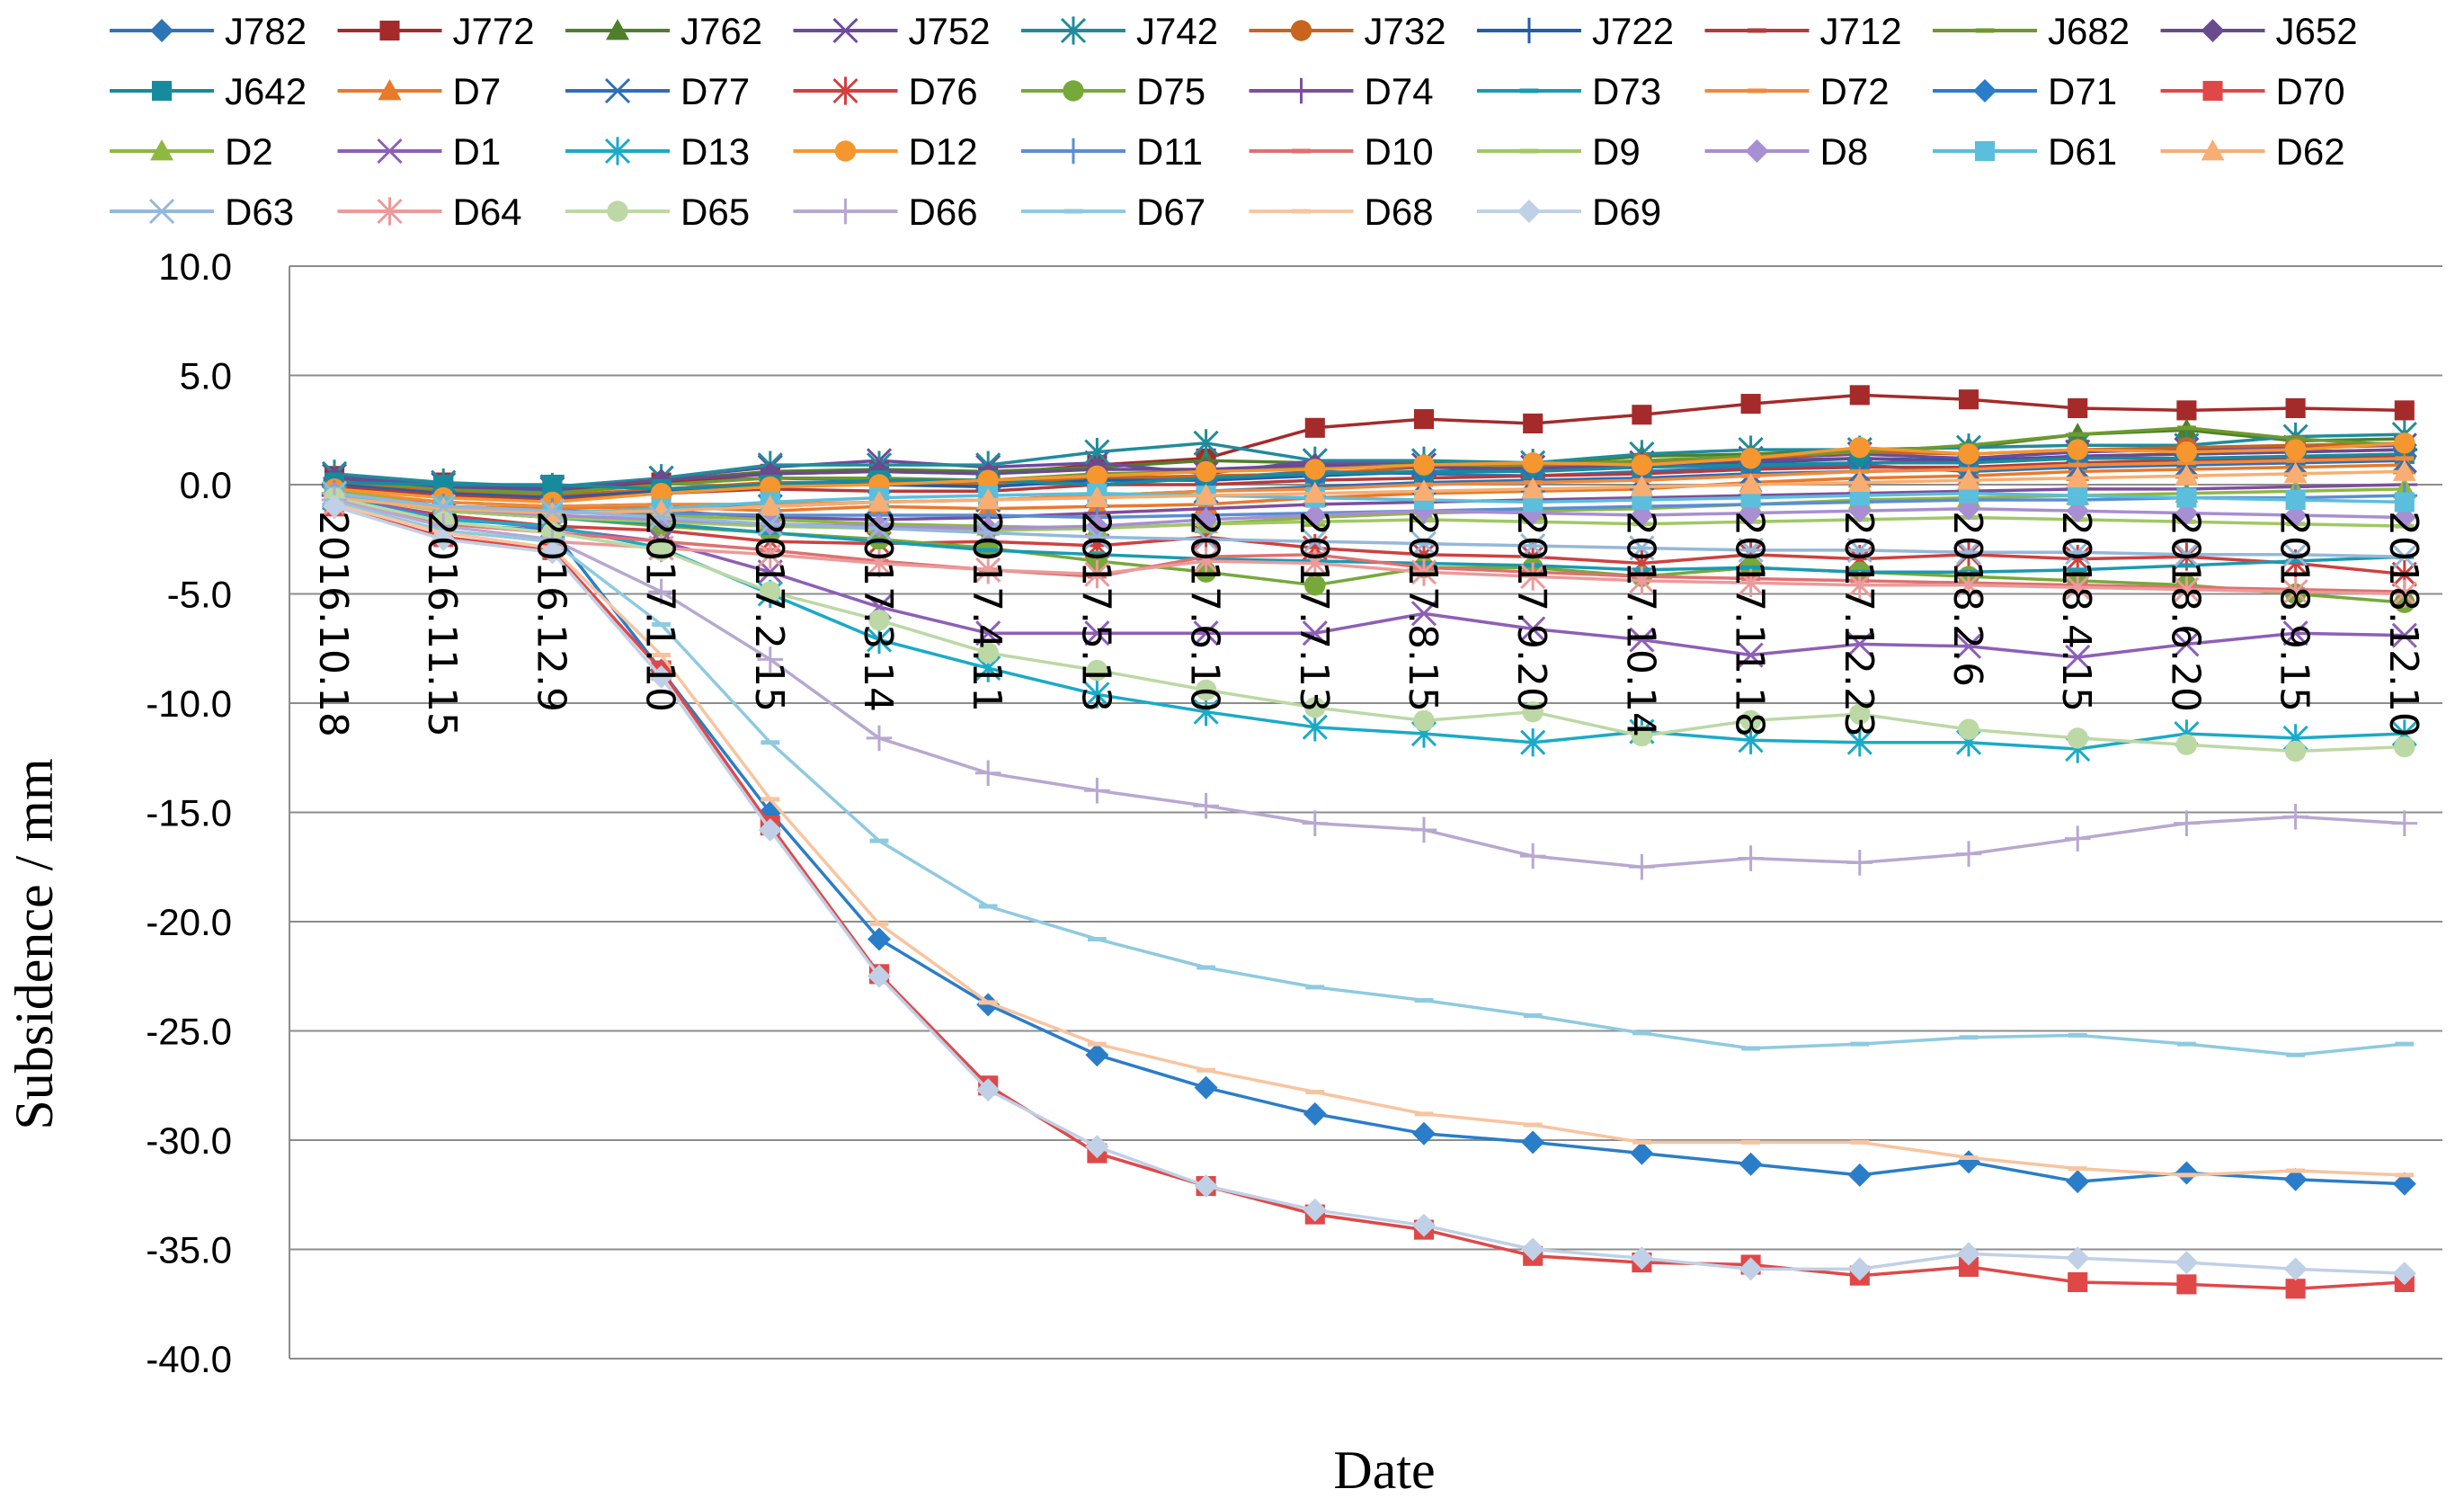 The width and height of the screenshot is (2464, 1498). Describe the element at coordinates (943, 91) in the screenshot. I see `legend-label: D76` at that location.